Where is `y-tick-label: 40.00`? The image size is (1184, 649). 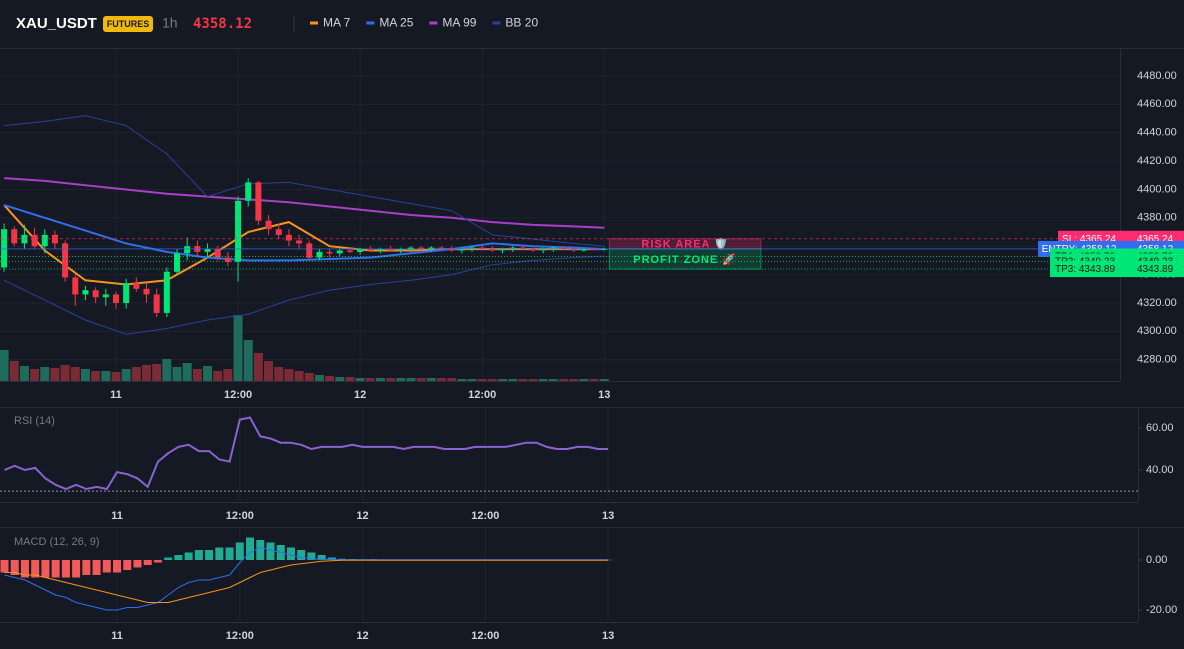
y-tick-label: 40.00 is located at coordinates (1160, 470).